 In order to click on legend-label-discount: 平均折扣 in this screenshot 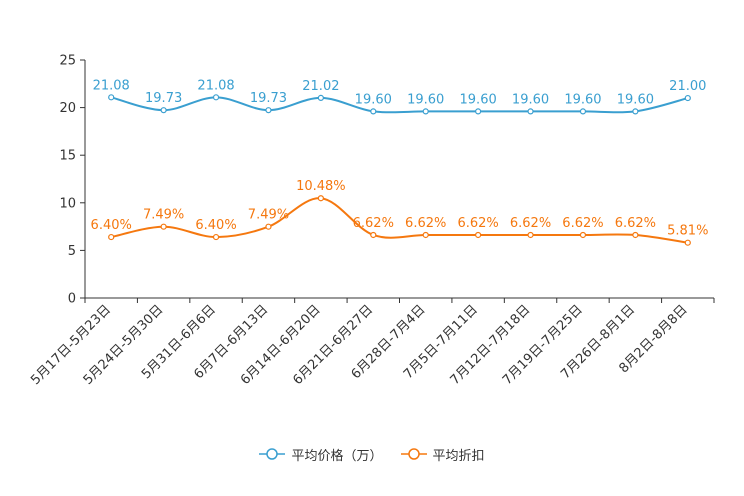, I will do `click(458, 456)`.